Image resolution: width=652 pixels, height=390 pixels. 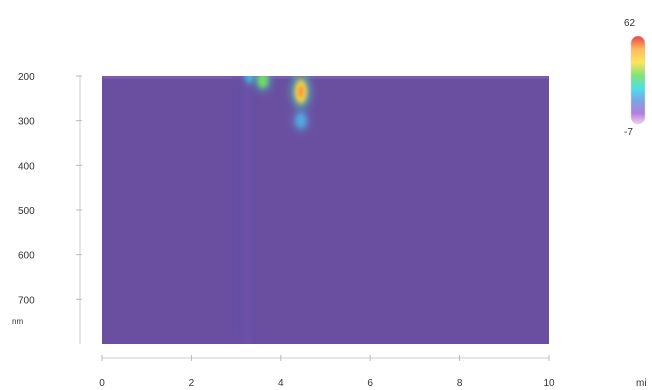 What do you see at coordinates (102, 383) in the screenshot?
I see `x-tick-label: 0` at bounding box center [102, 383].